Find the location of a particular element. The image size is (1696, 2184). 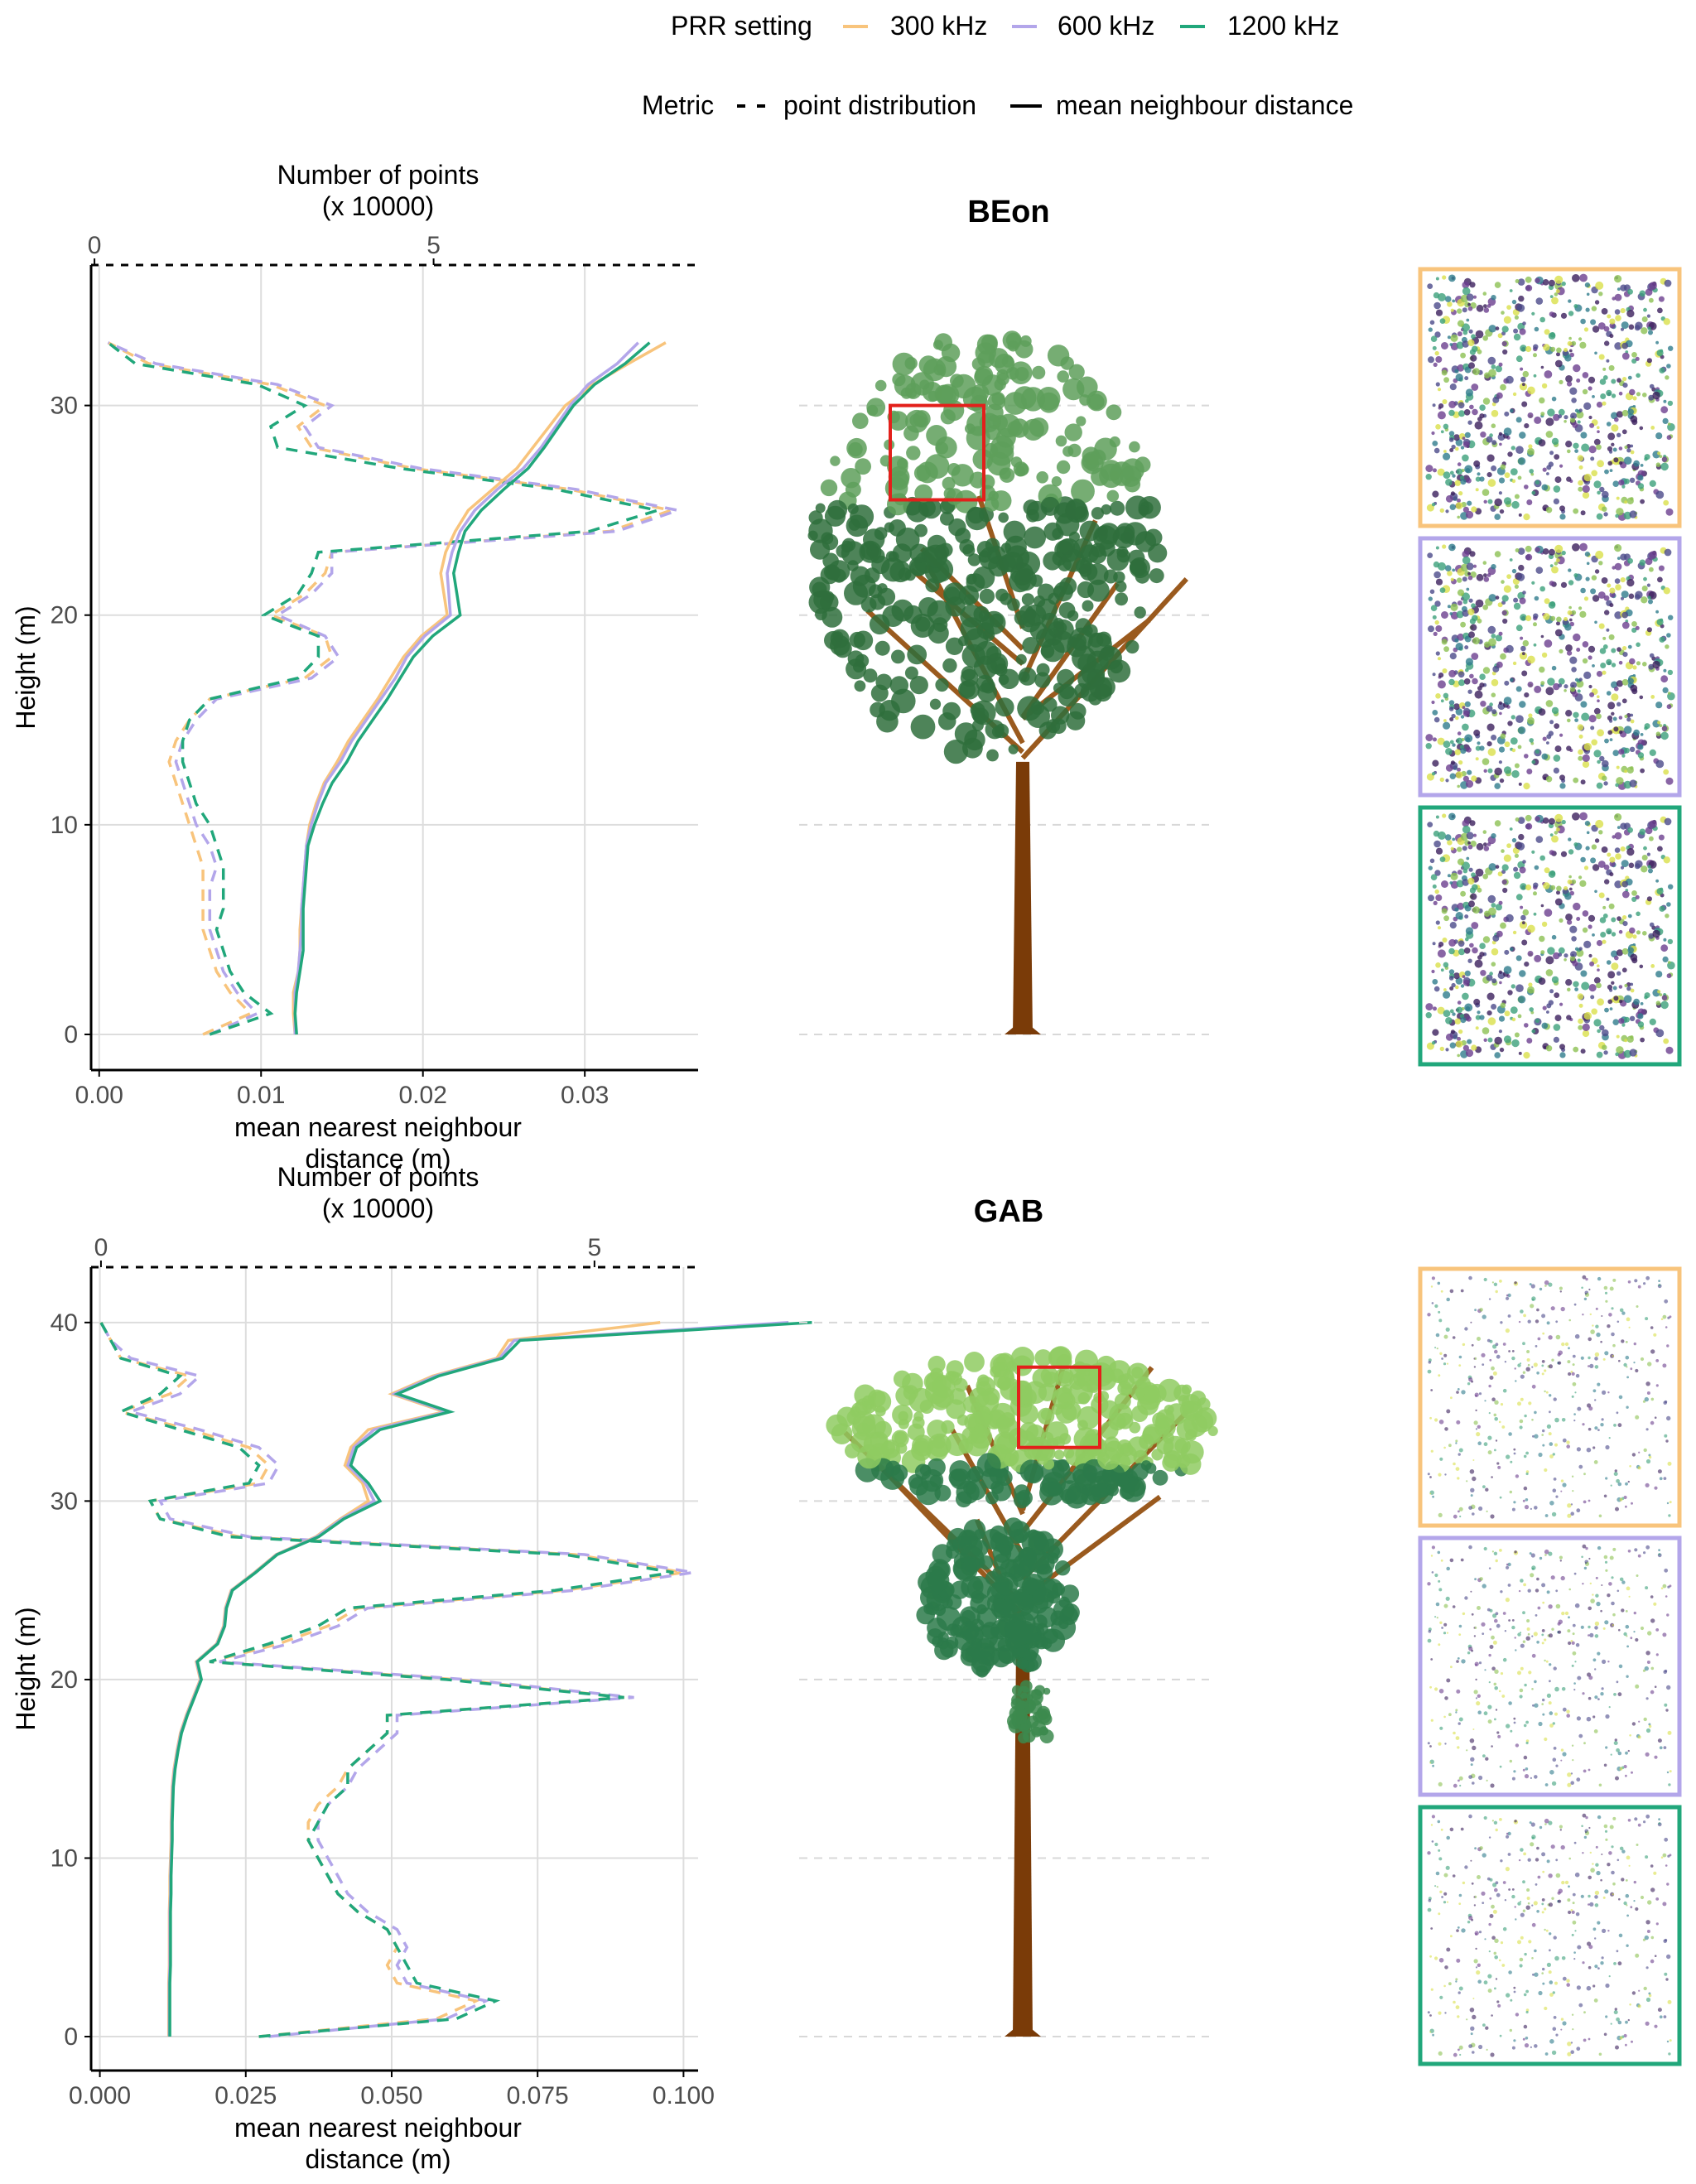

tree-trunk is located at coordinates (1023, 897).